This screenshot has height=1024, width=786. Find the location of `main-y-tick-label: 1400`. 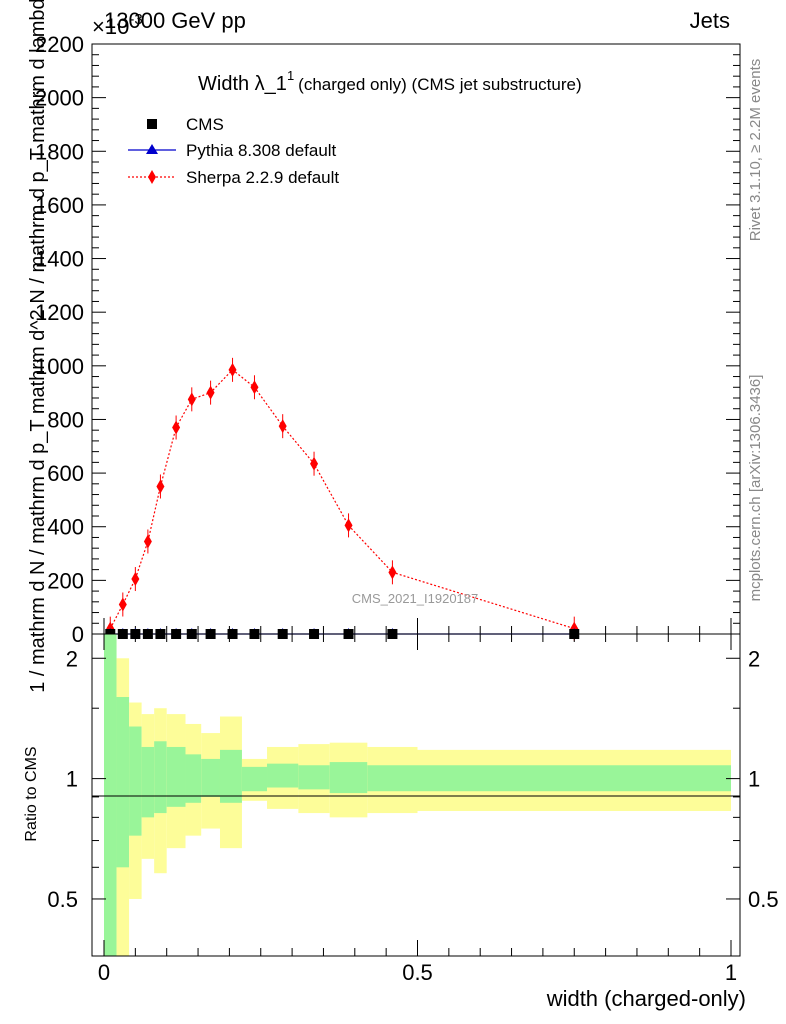

main-y-tick-label: 1400 is located at coordinates (59, 259).